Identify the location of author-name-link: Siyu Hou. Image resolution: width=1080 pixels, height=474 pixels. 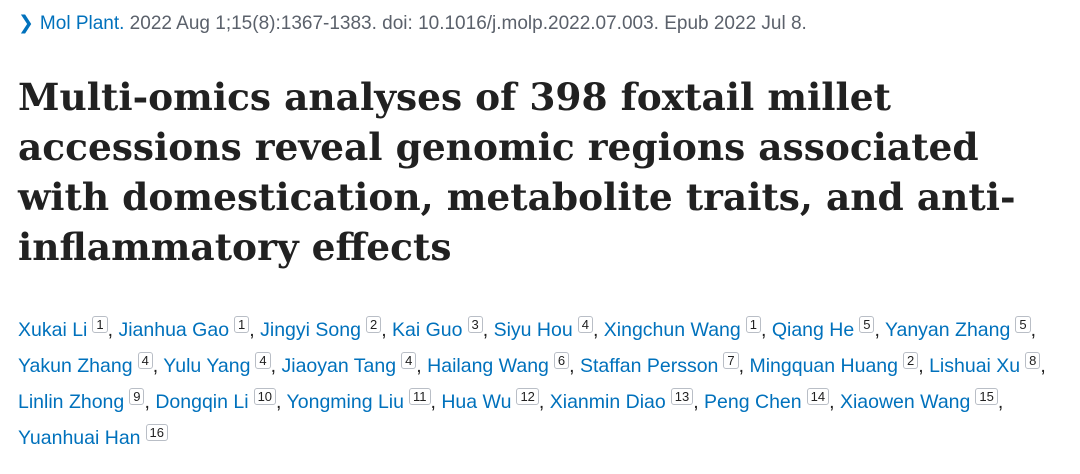
(533, 330).